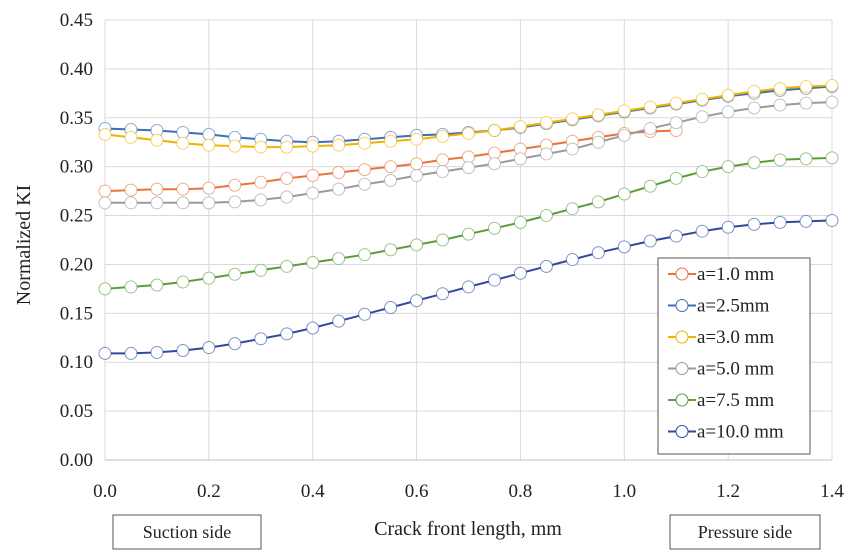 The height and width of the screenshot is (555, 848). I want to click on y-tick-label: 0.15, so click(76, 313).